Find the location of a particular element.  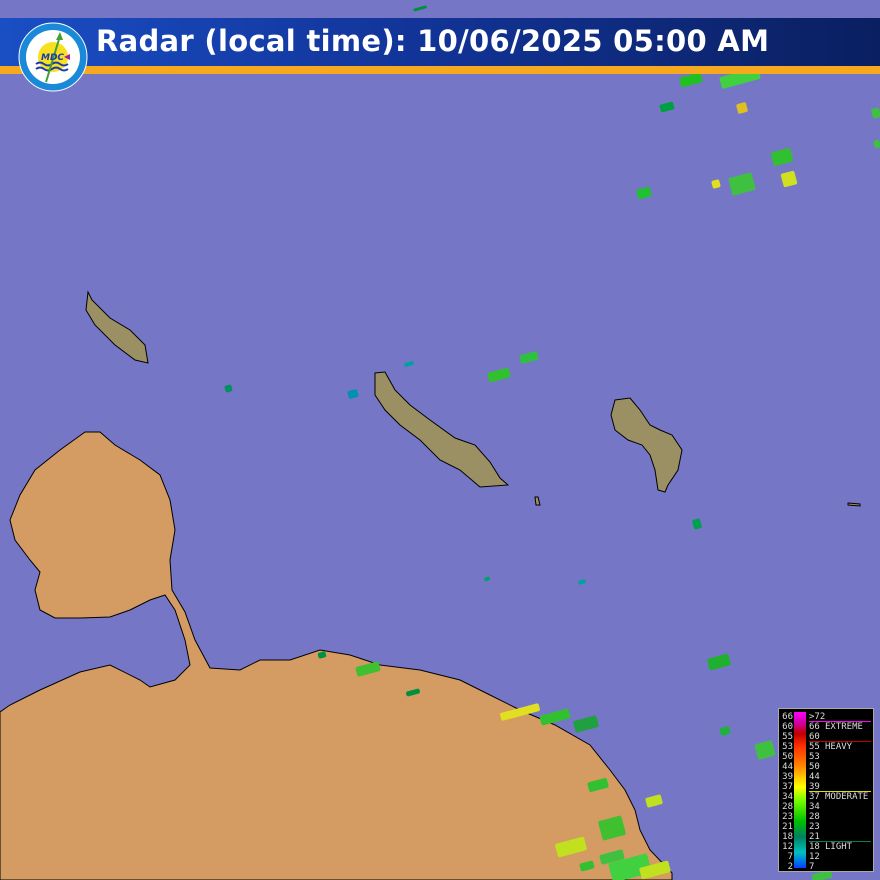

color-scale-bar is located at coordinates (800, 790).